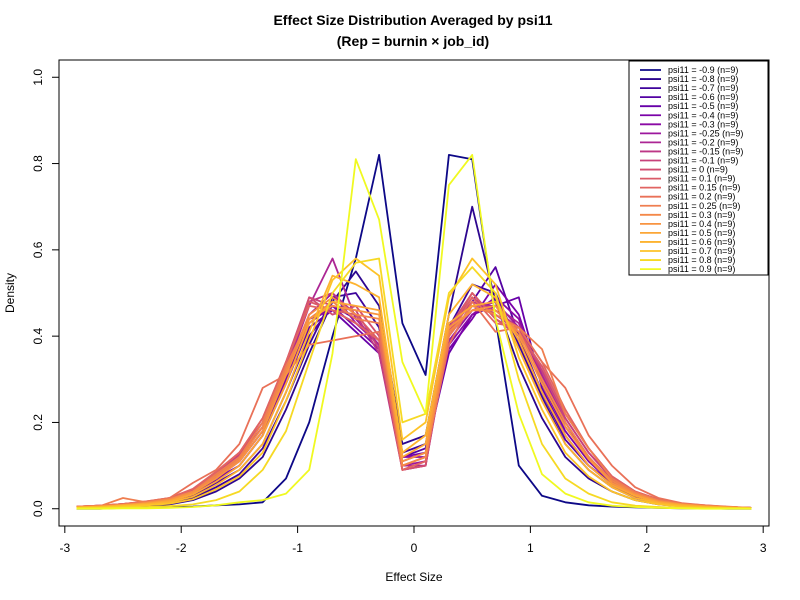 Image resolution: width=800 pixels, height=600 pixels. Describe the element at coordinates (701, 251) in the screenshot. I see `legend-label: psi11 = 0.7 (n=9)` at that location.